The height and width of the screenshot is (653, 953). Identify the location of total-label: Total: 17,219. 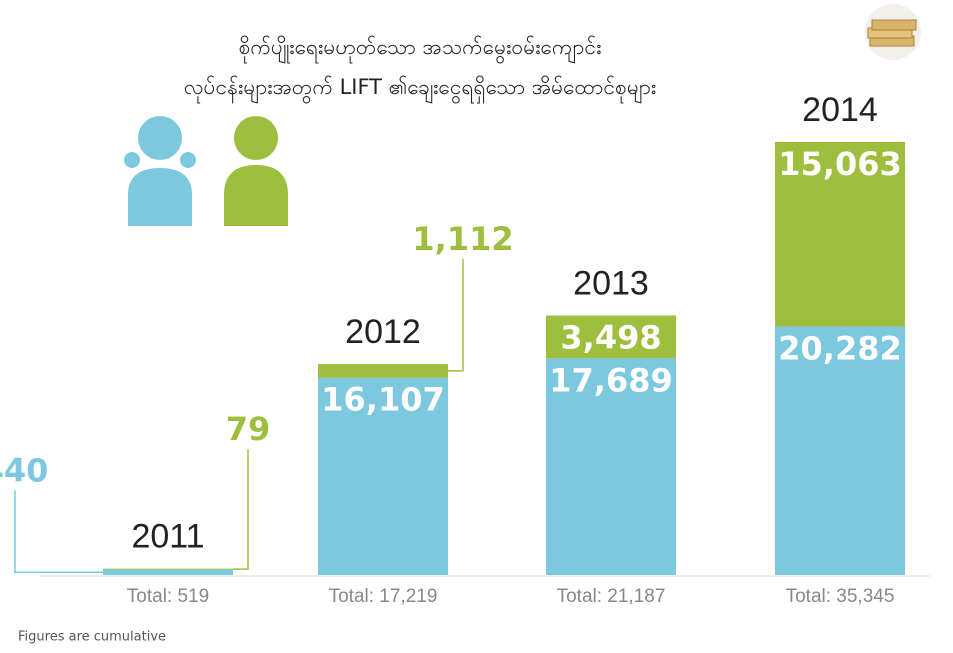
(383, 596).